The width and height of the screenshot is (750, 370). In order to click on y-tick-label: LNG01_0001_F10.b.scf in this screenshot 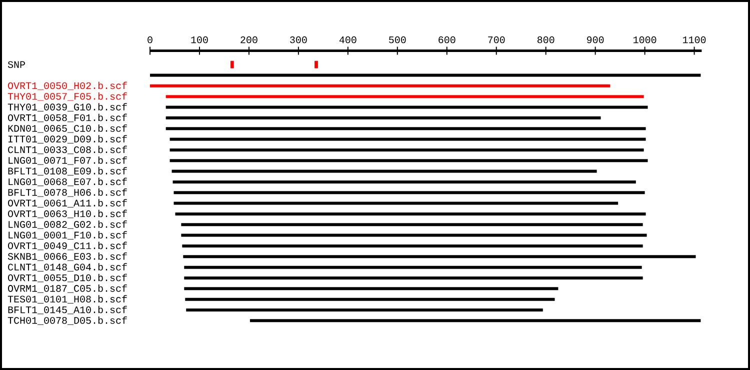, I will do `click(67, 235)`.